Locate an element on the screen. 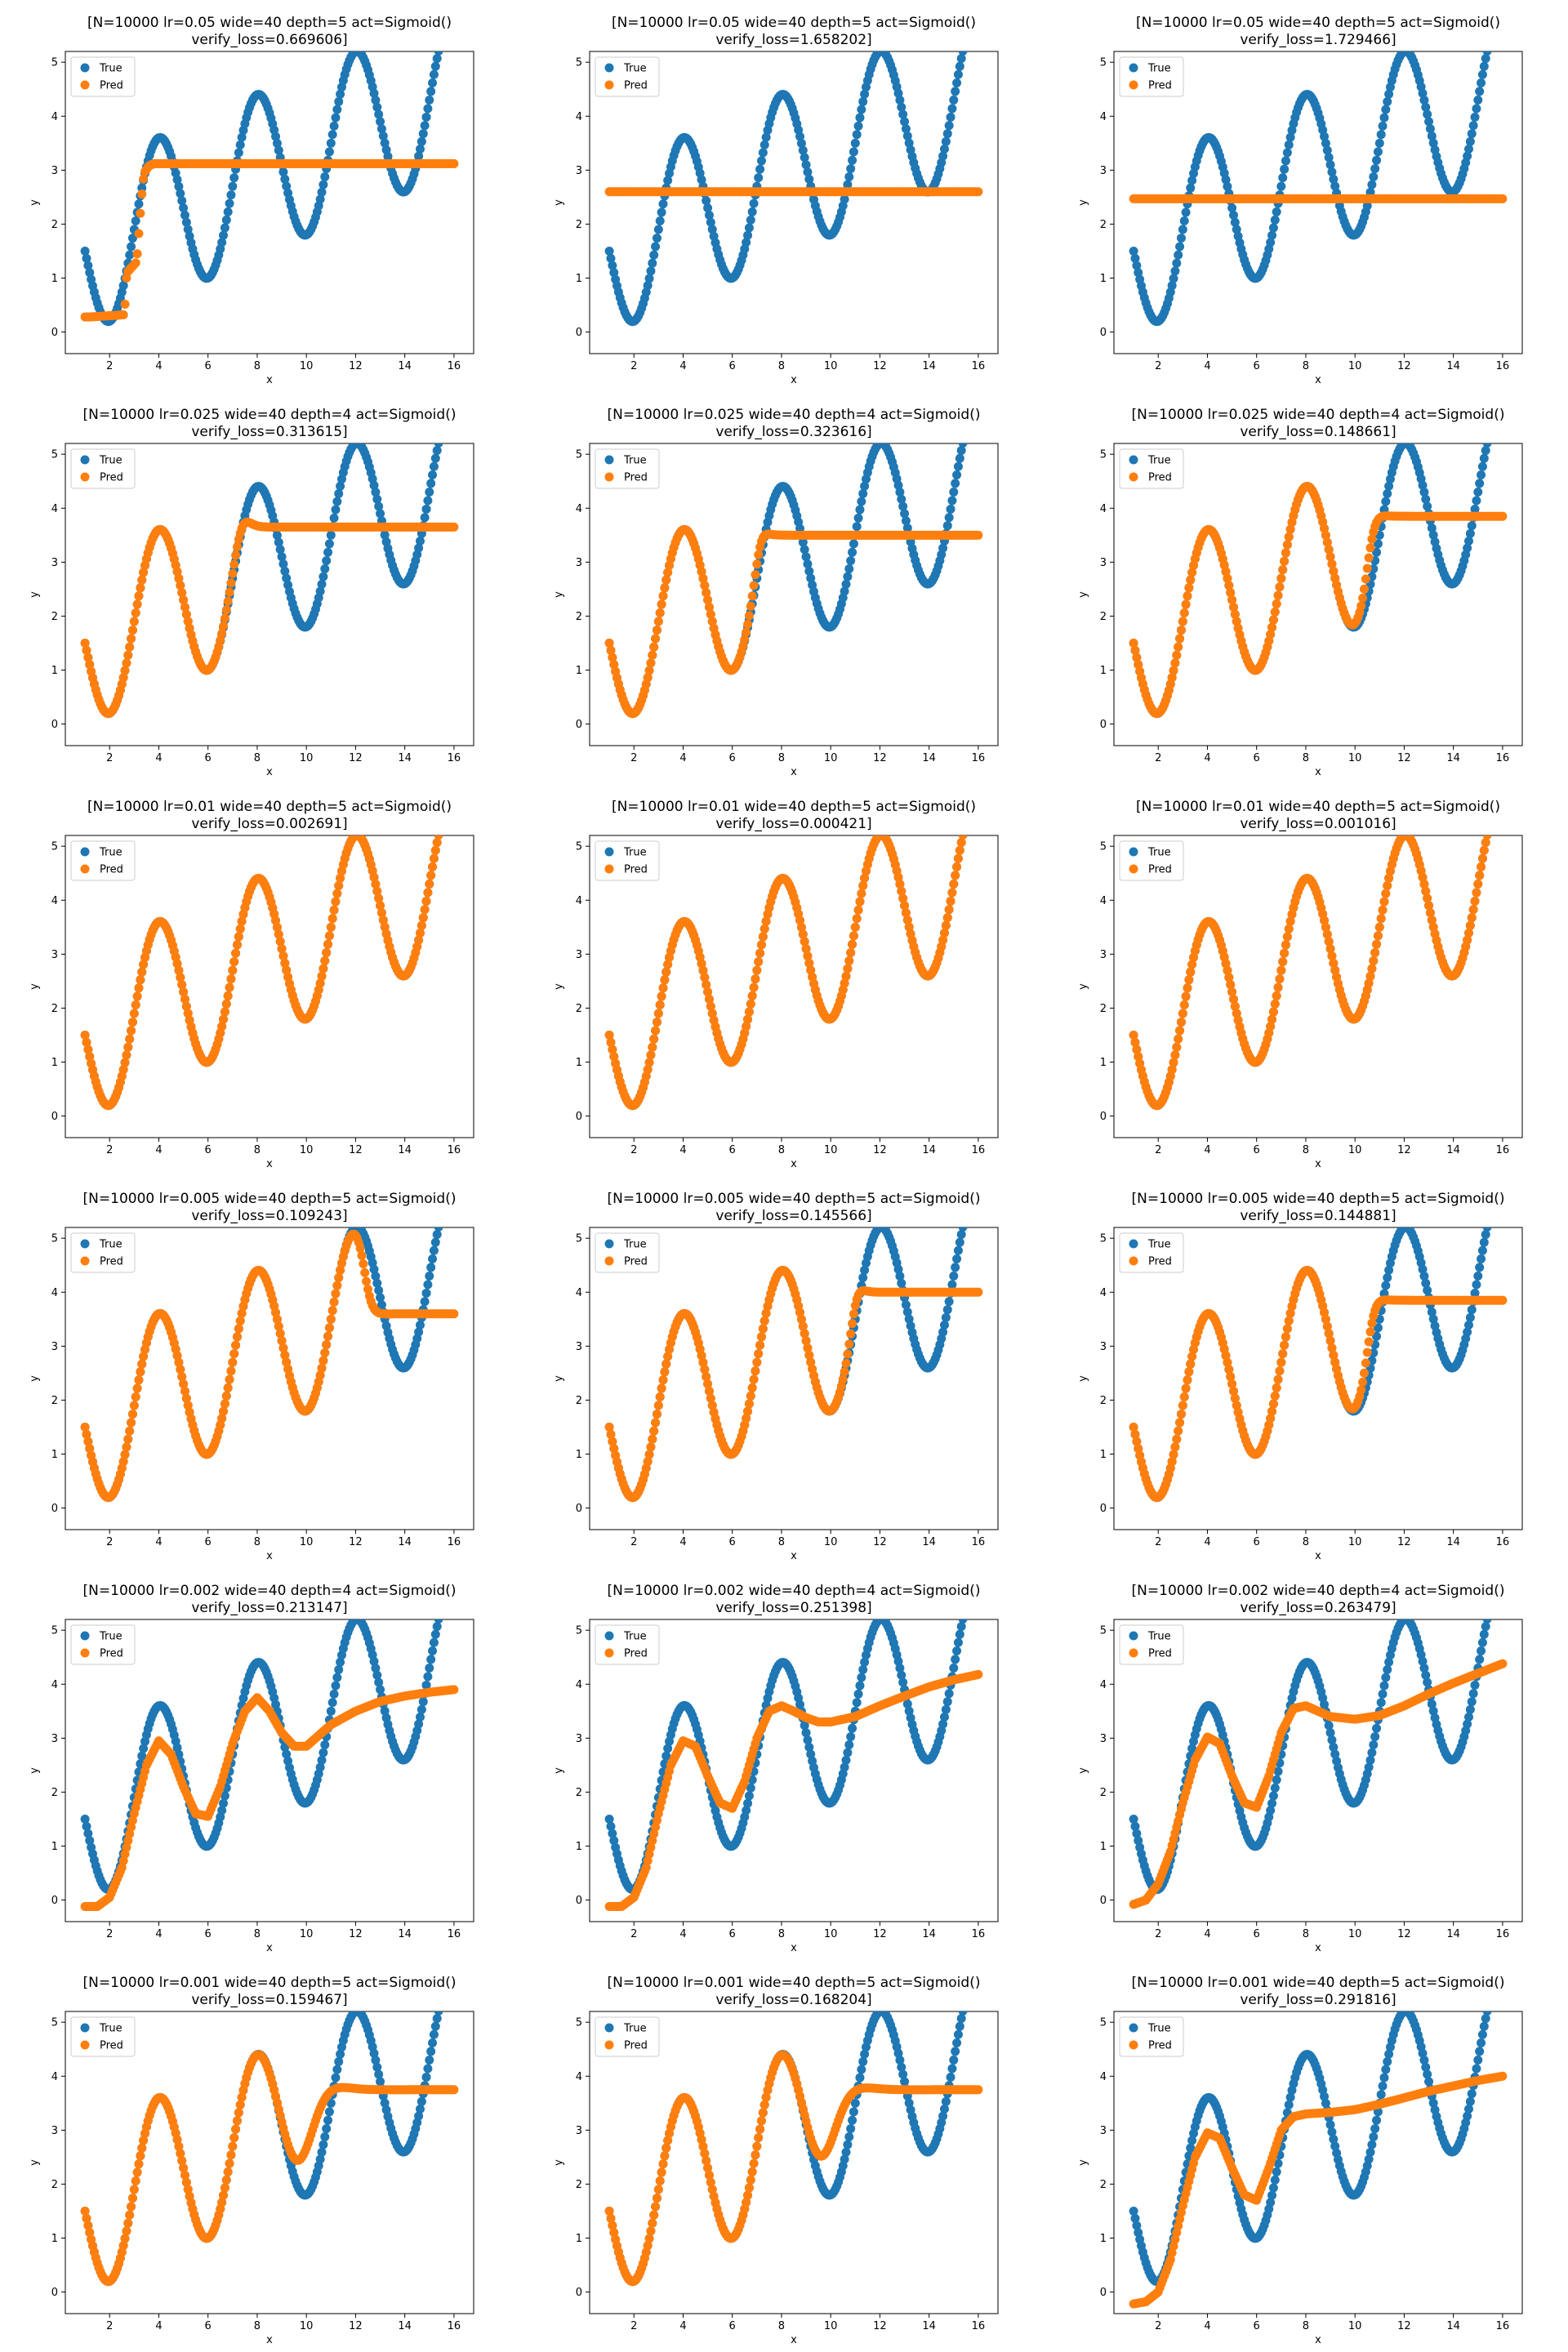  x-tick-label: 12 is located at coordinates (356, 366).